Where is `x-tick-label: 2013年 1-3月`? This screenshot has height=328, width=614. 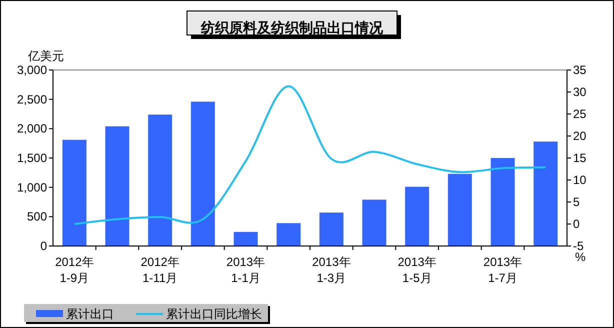
x-tick-label: 2013年 1-3月 is located at coordinates (331, 270).